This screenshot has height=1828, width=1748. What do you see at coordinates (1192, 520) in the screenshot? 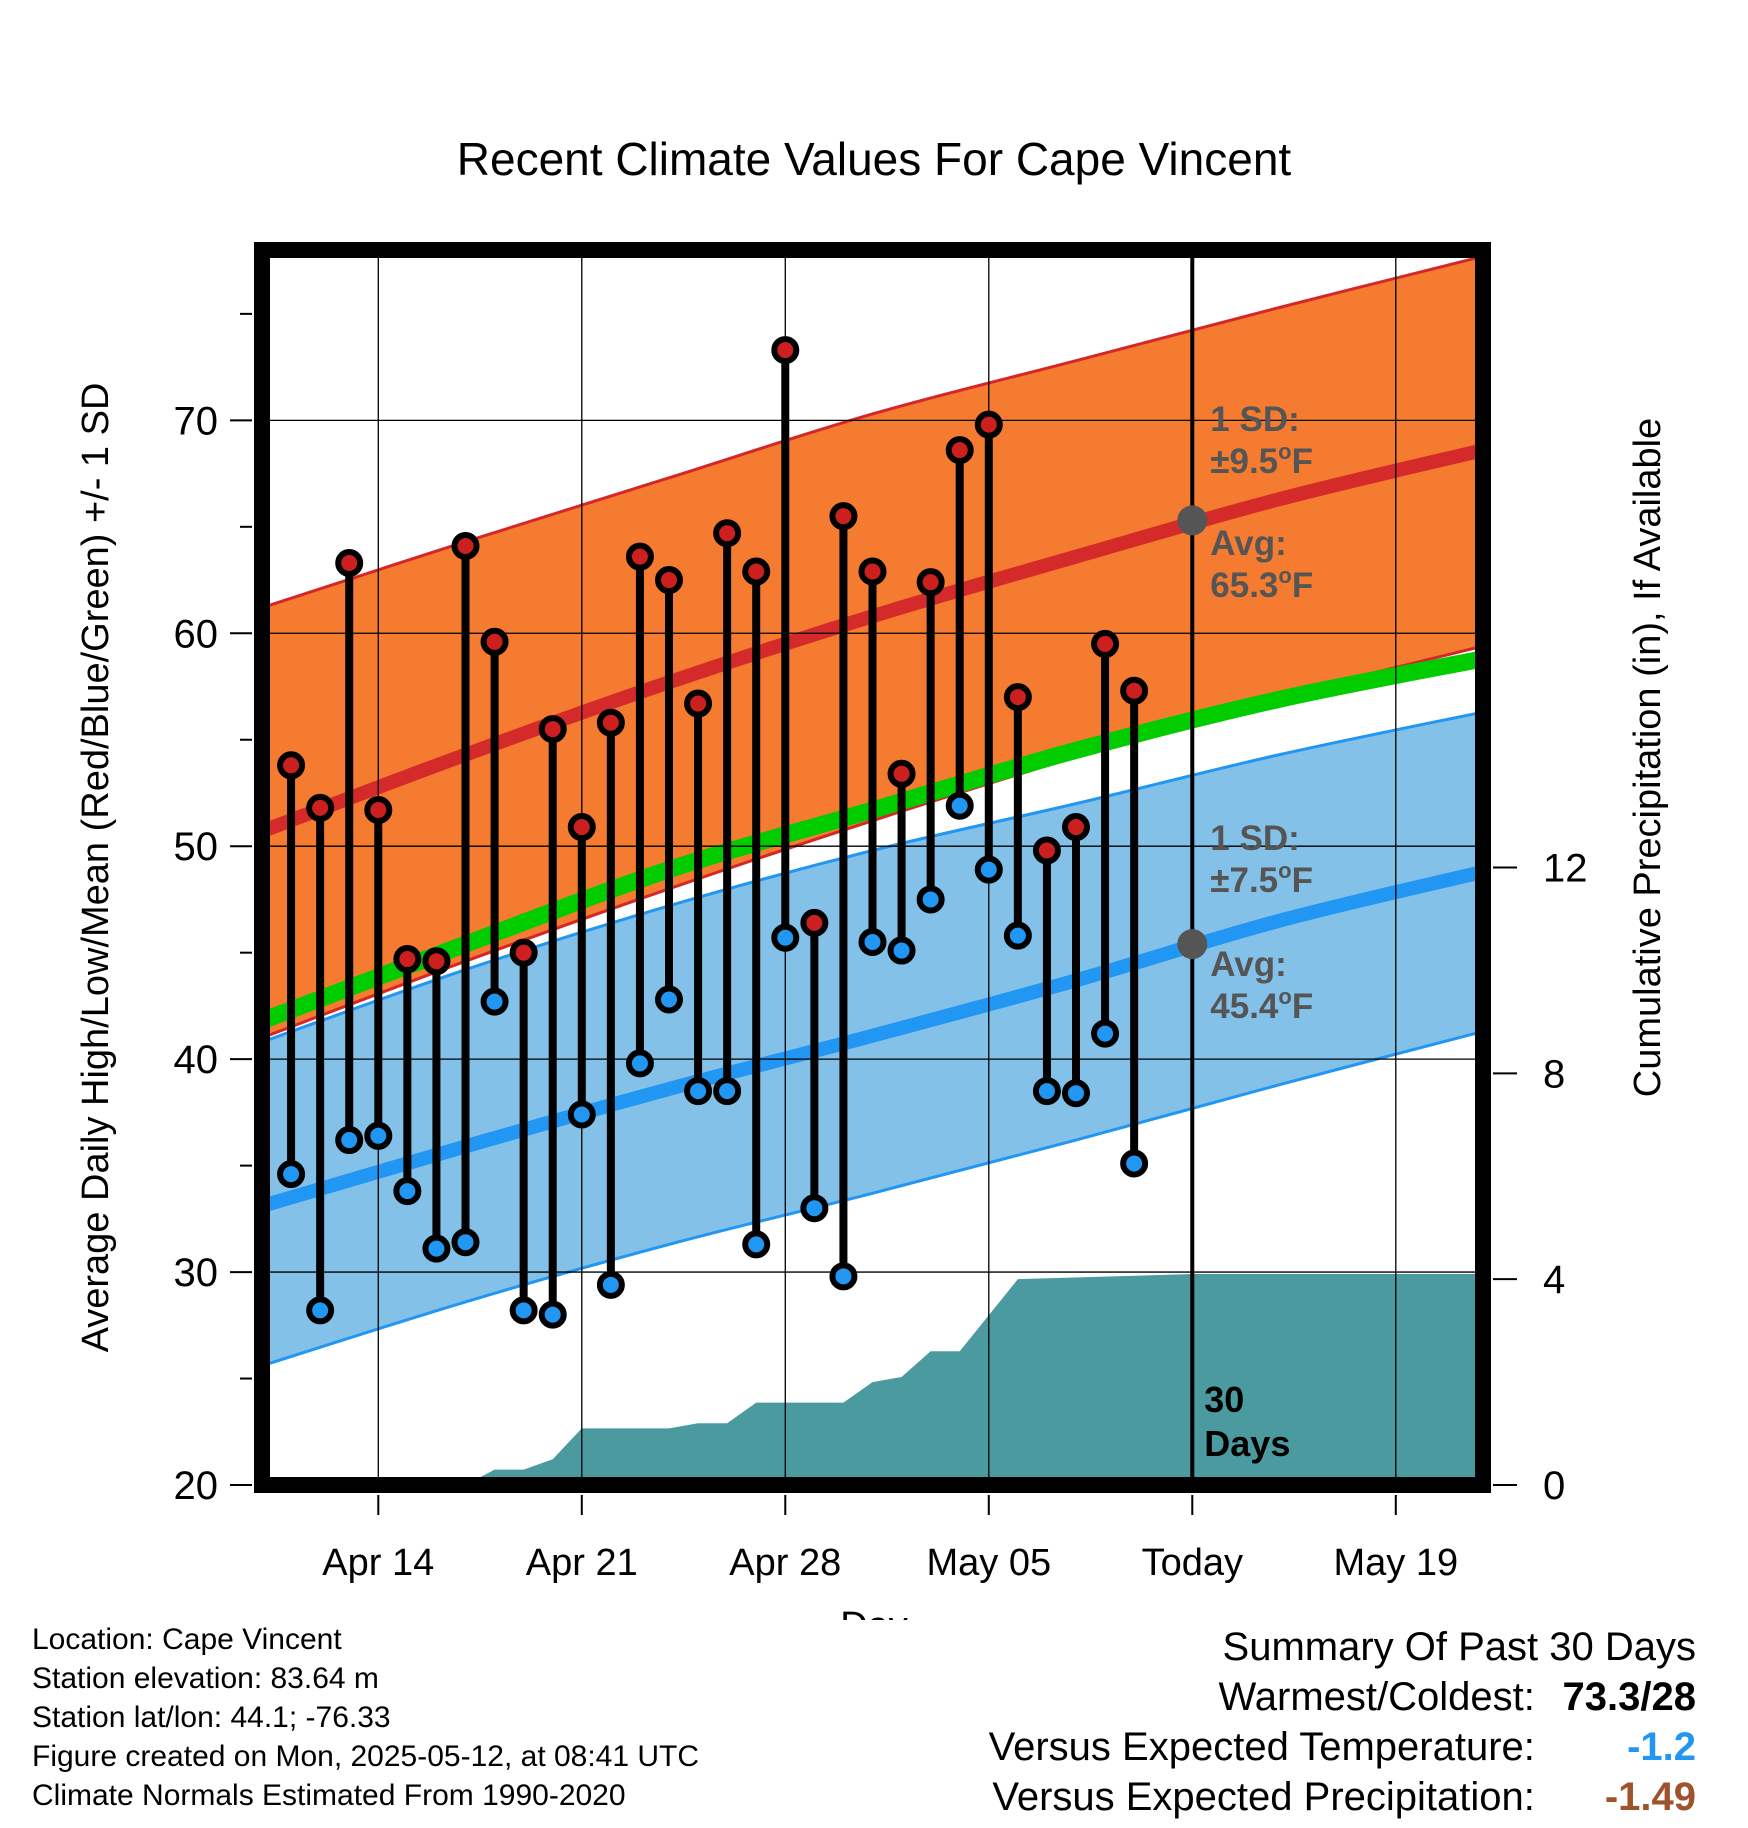
I see `today-high-avg-marker` at bounding box center [1192, 520].